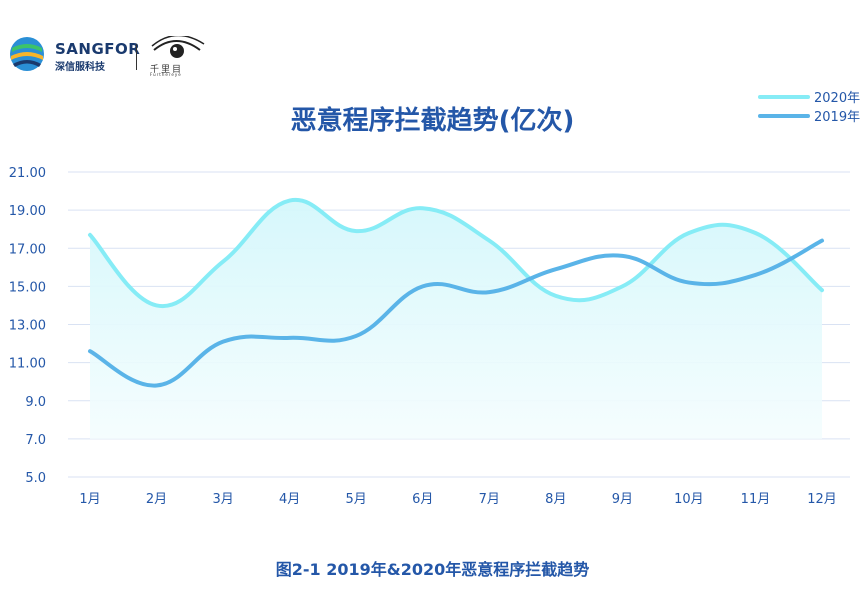 This screenshot has width=865, height=611. Describe the element at coordinates (432, 569) in the screenshot. I see `chart-caption: 图2-1 2019年&2020年恶意程序拦截趋势` at that location.